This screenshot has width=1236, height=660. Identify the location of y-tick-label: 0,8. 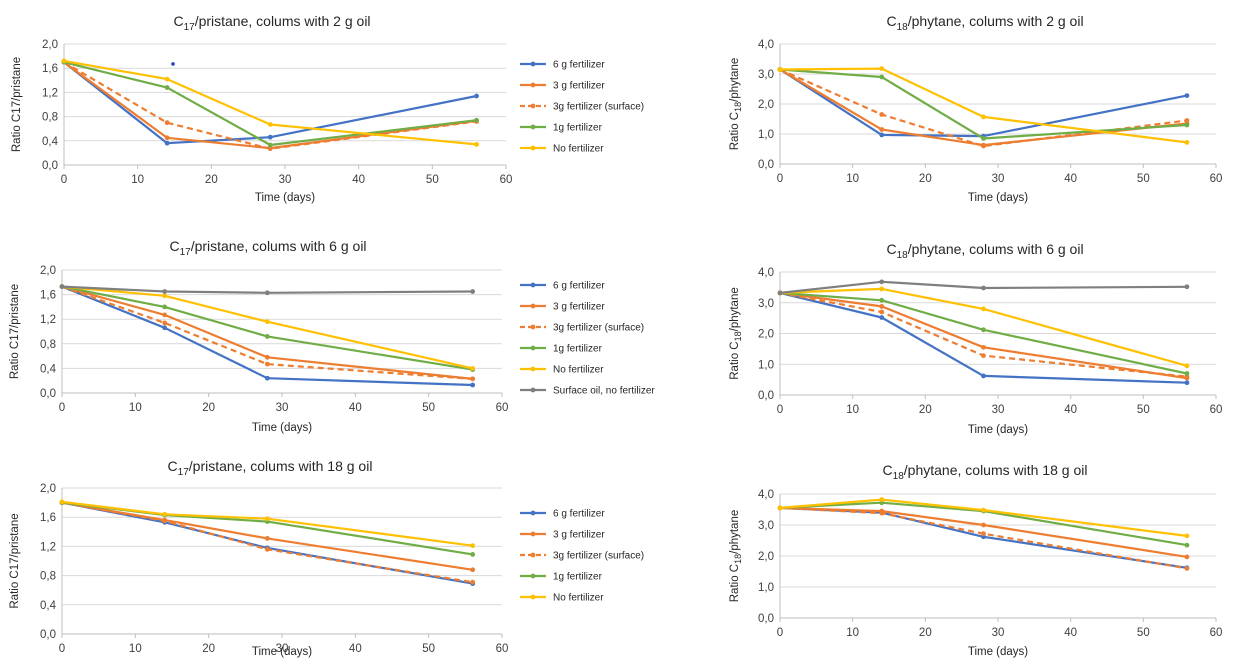
(48, 577).